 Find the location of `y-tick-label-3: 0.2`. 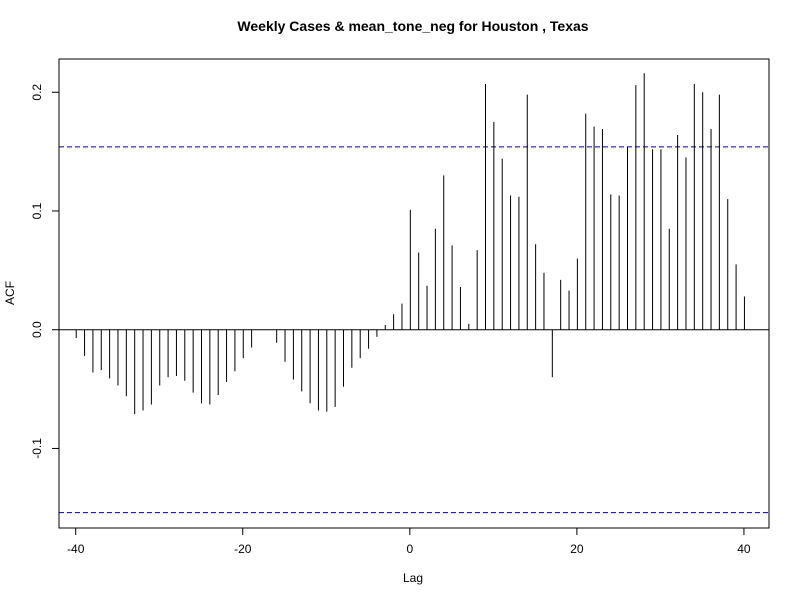

y-tick-label-3: 0.2 is located at coordinates (37, 92).